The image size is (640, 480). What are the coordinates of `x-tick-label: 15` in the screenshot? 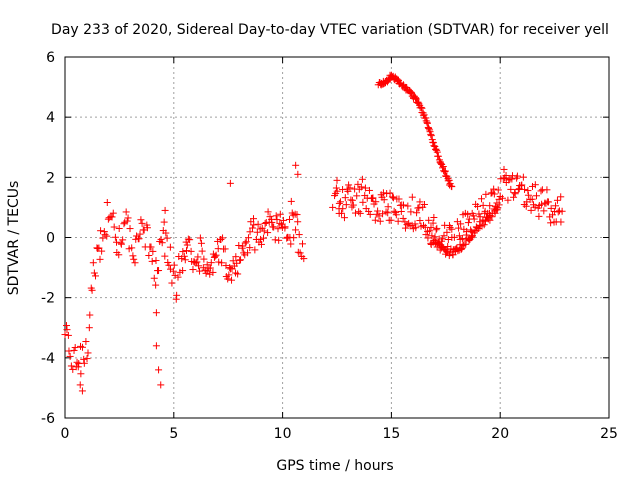 It's located at (391, 434).